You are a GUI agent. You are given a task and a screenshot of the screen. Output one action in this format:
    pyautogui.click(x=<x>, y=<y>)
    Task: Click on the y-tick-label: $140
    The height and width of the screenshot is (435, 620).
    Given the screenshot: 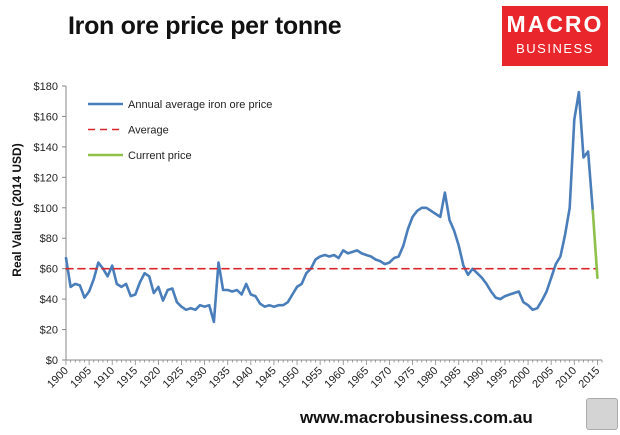 What is the action you would take?
    pyautogui.click(x=46, y=148)
    